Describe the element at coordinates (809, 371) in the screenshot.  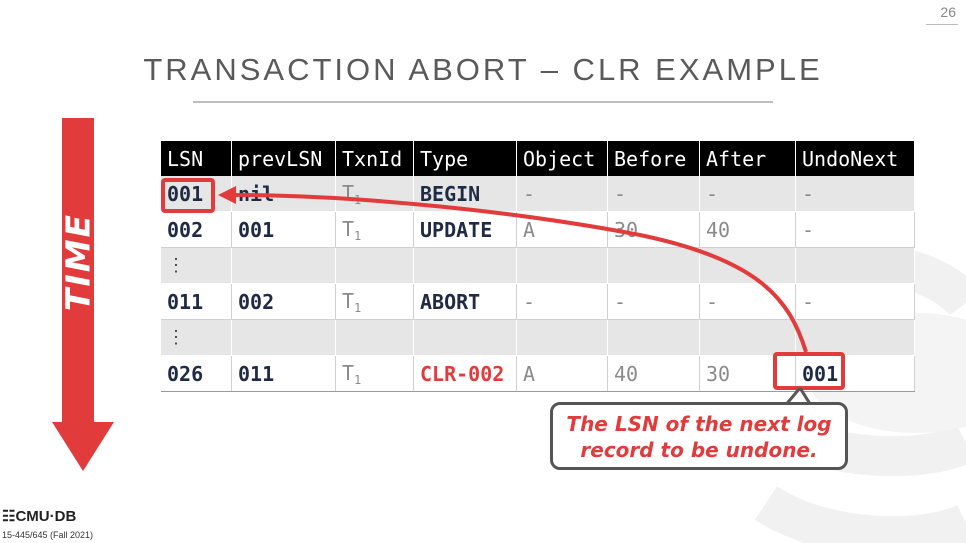
I see `undonext-001-highlight-box` at that location.